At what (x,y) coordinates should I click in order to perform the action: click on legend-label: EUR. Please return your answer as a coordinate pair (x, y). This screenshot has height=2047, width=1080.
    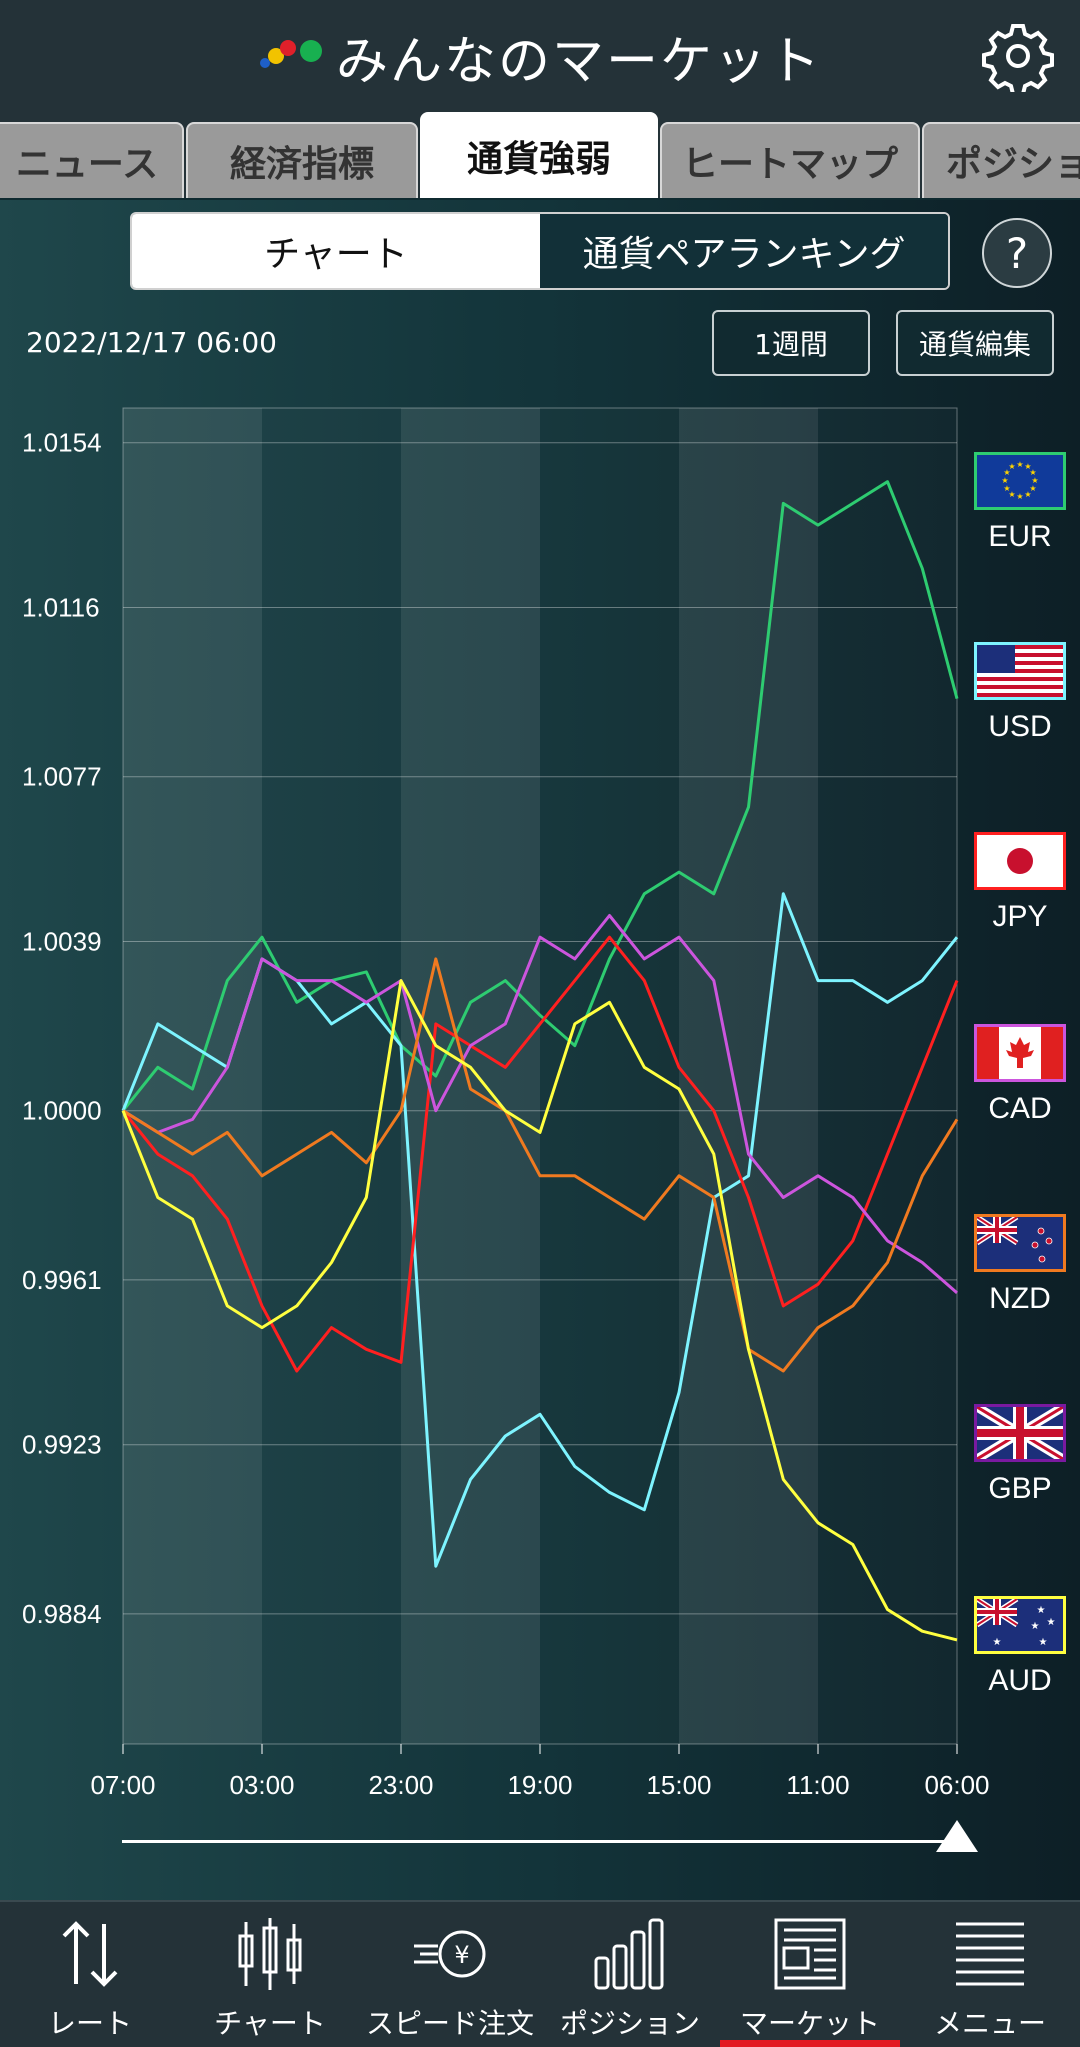
    Looking at the image, I should click on (1020, 536).